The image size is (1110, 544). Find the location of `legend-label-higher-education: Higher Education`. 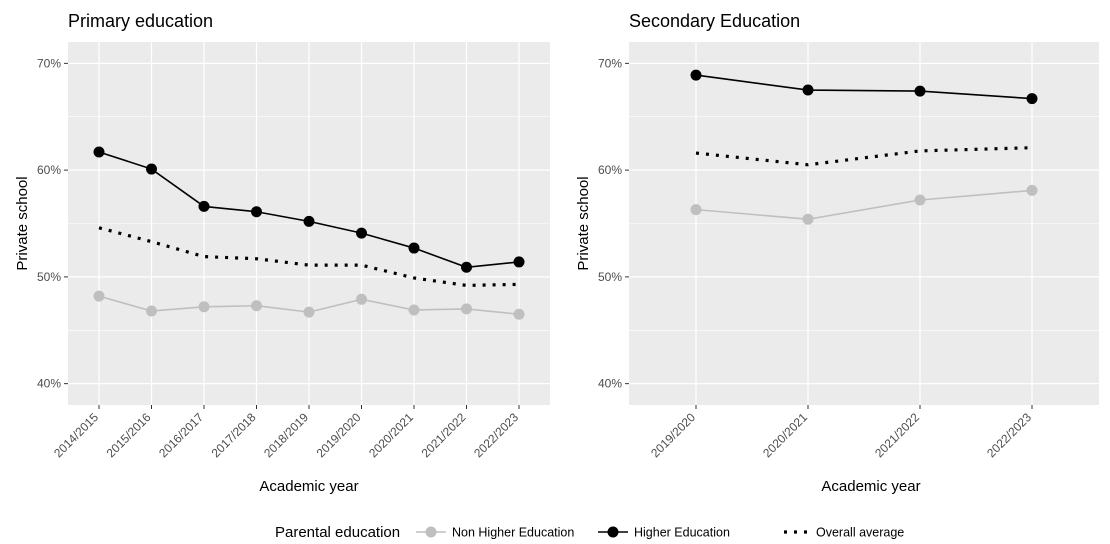

legend-label-higher-education: Higher Education is located at coordinates (682, 533).